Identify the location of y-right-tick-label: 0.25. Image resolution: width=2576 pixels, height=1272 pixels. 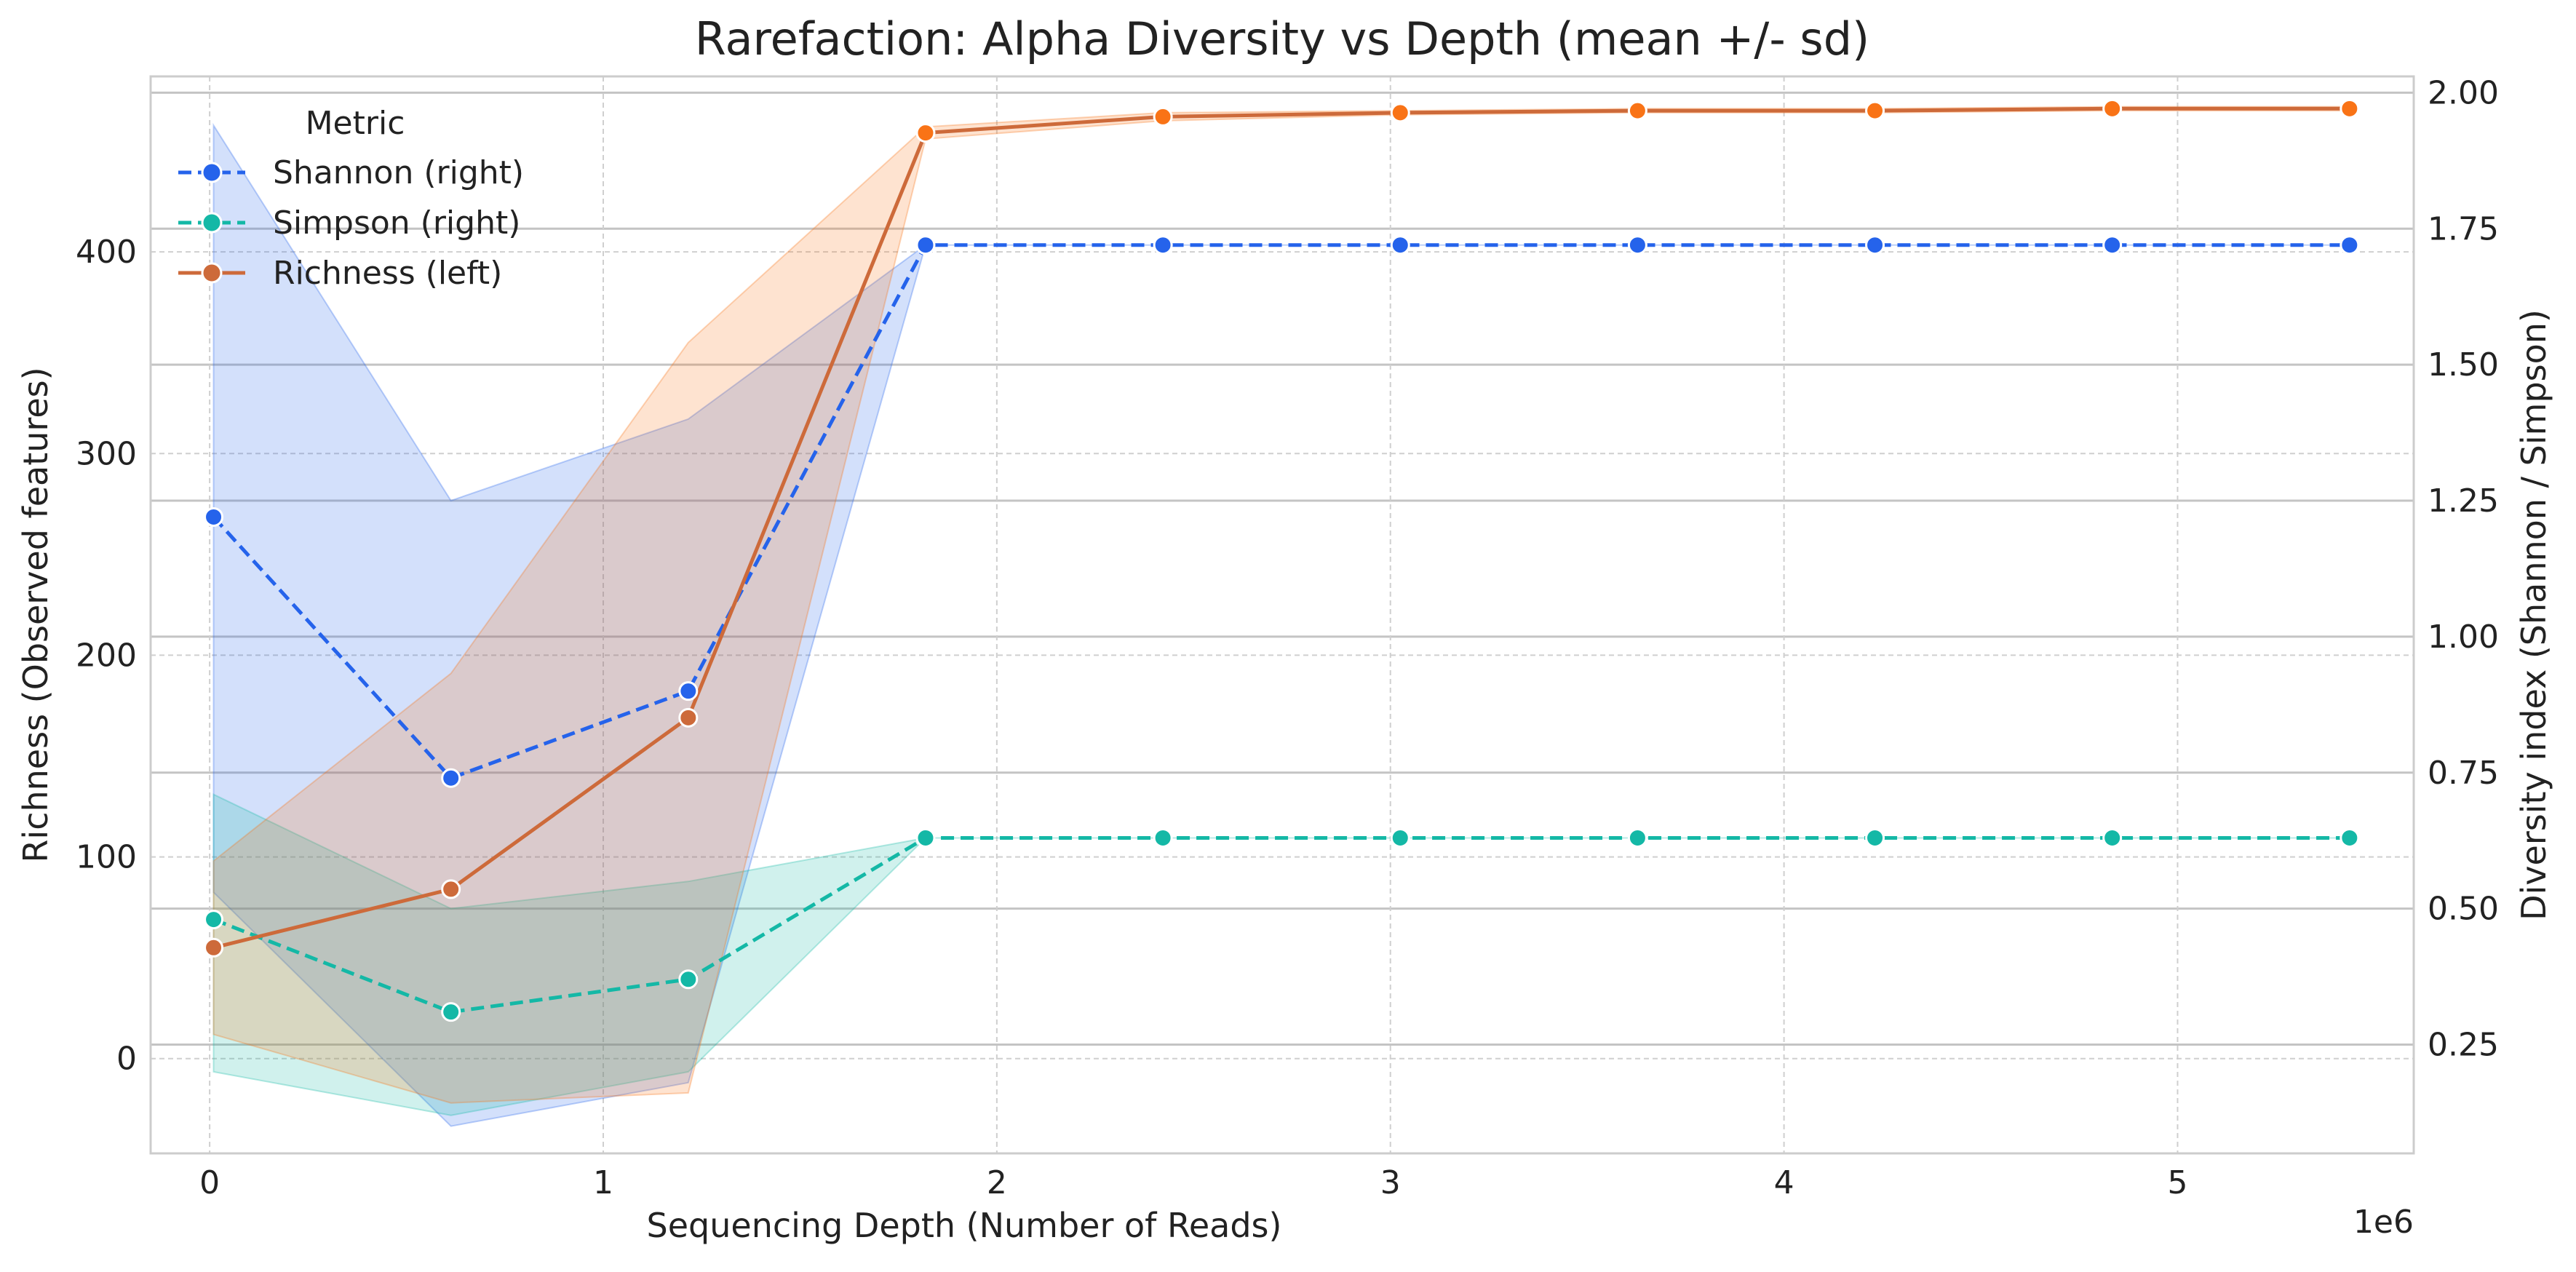
(2463, 1045).